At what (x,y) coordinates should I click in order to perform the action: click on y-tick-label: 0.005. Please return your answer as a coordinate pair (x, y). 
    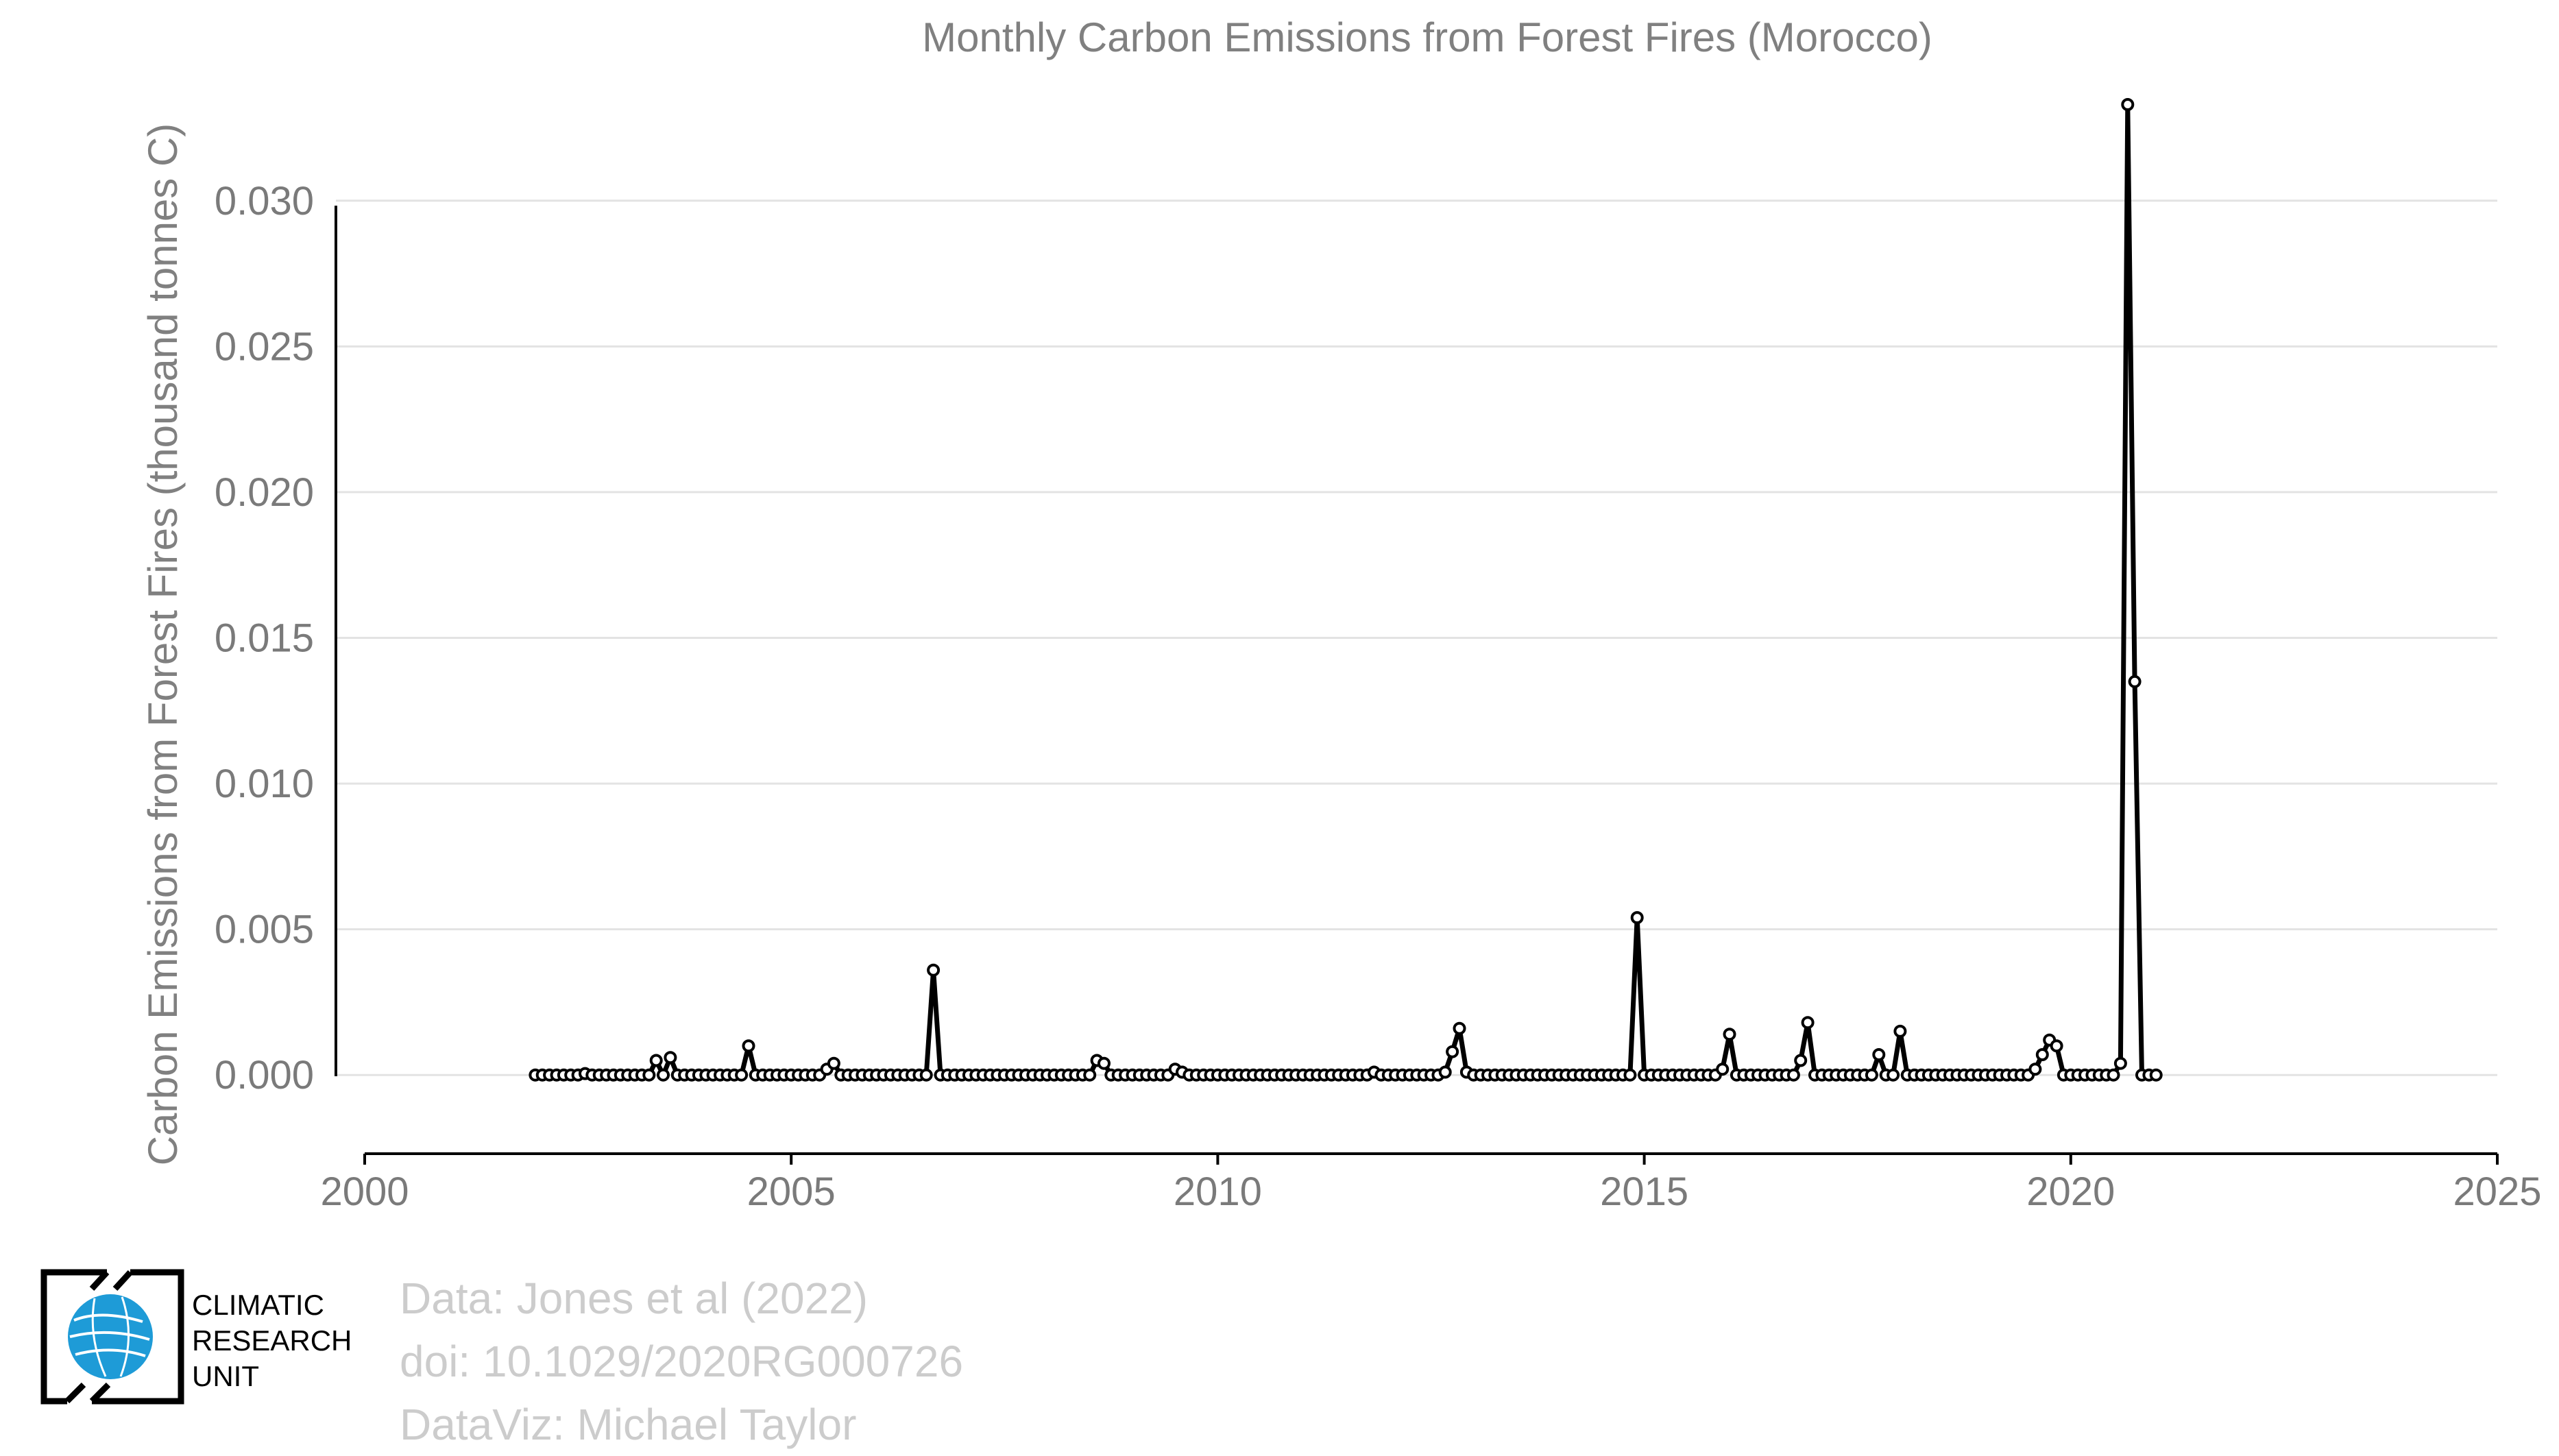
    Looking at the image, I should click on (264, 930).